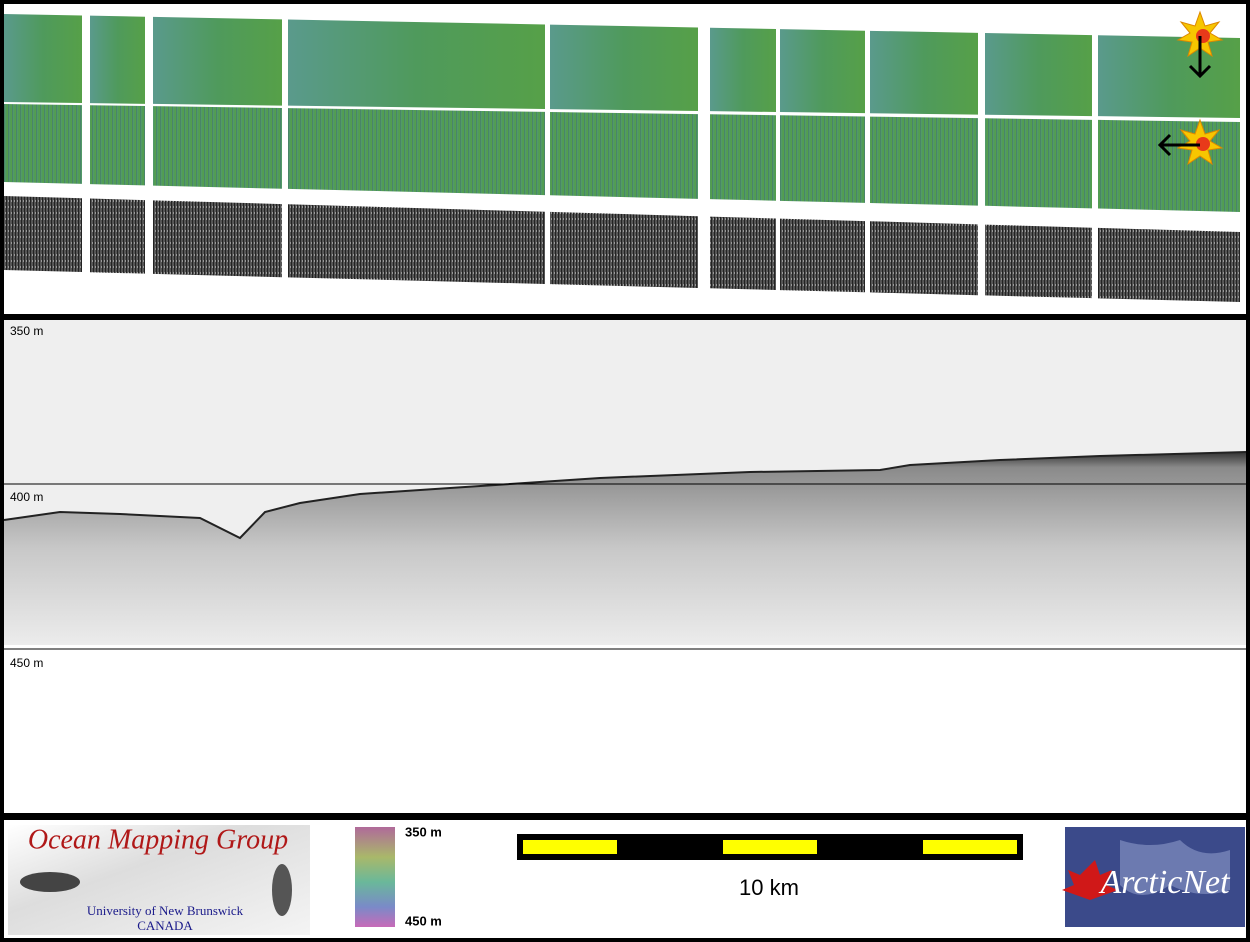 Image resolution: width=1250 pixels, height=942 pixels. What do you see at coordinates (769, 887) in the screenshot?
I see `scale-label: 10 km` at bounding box center [769, 887].